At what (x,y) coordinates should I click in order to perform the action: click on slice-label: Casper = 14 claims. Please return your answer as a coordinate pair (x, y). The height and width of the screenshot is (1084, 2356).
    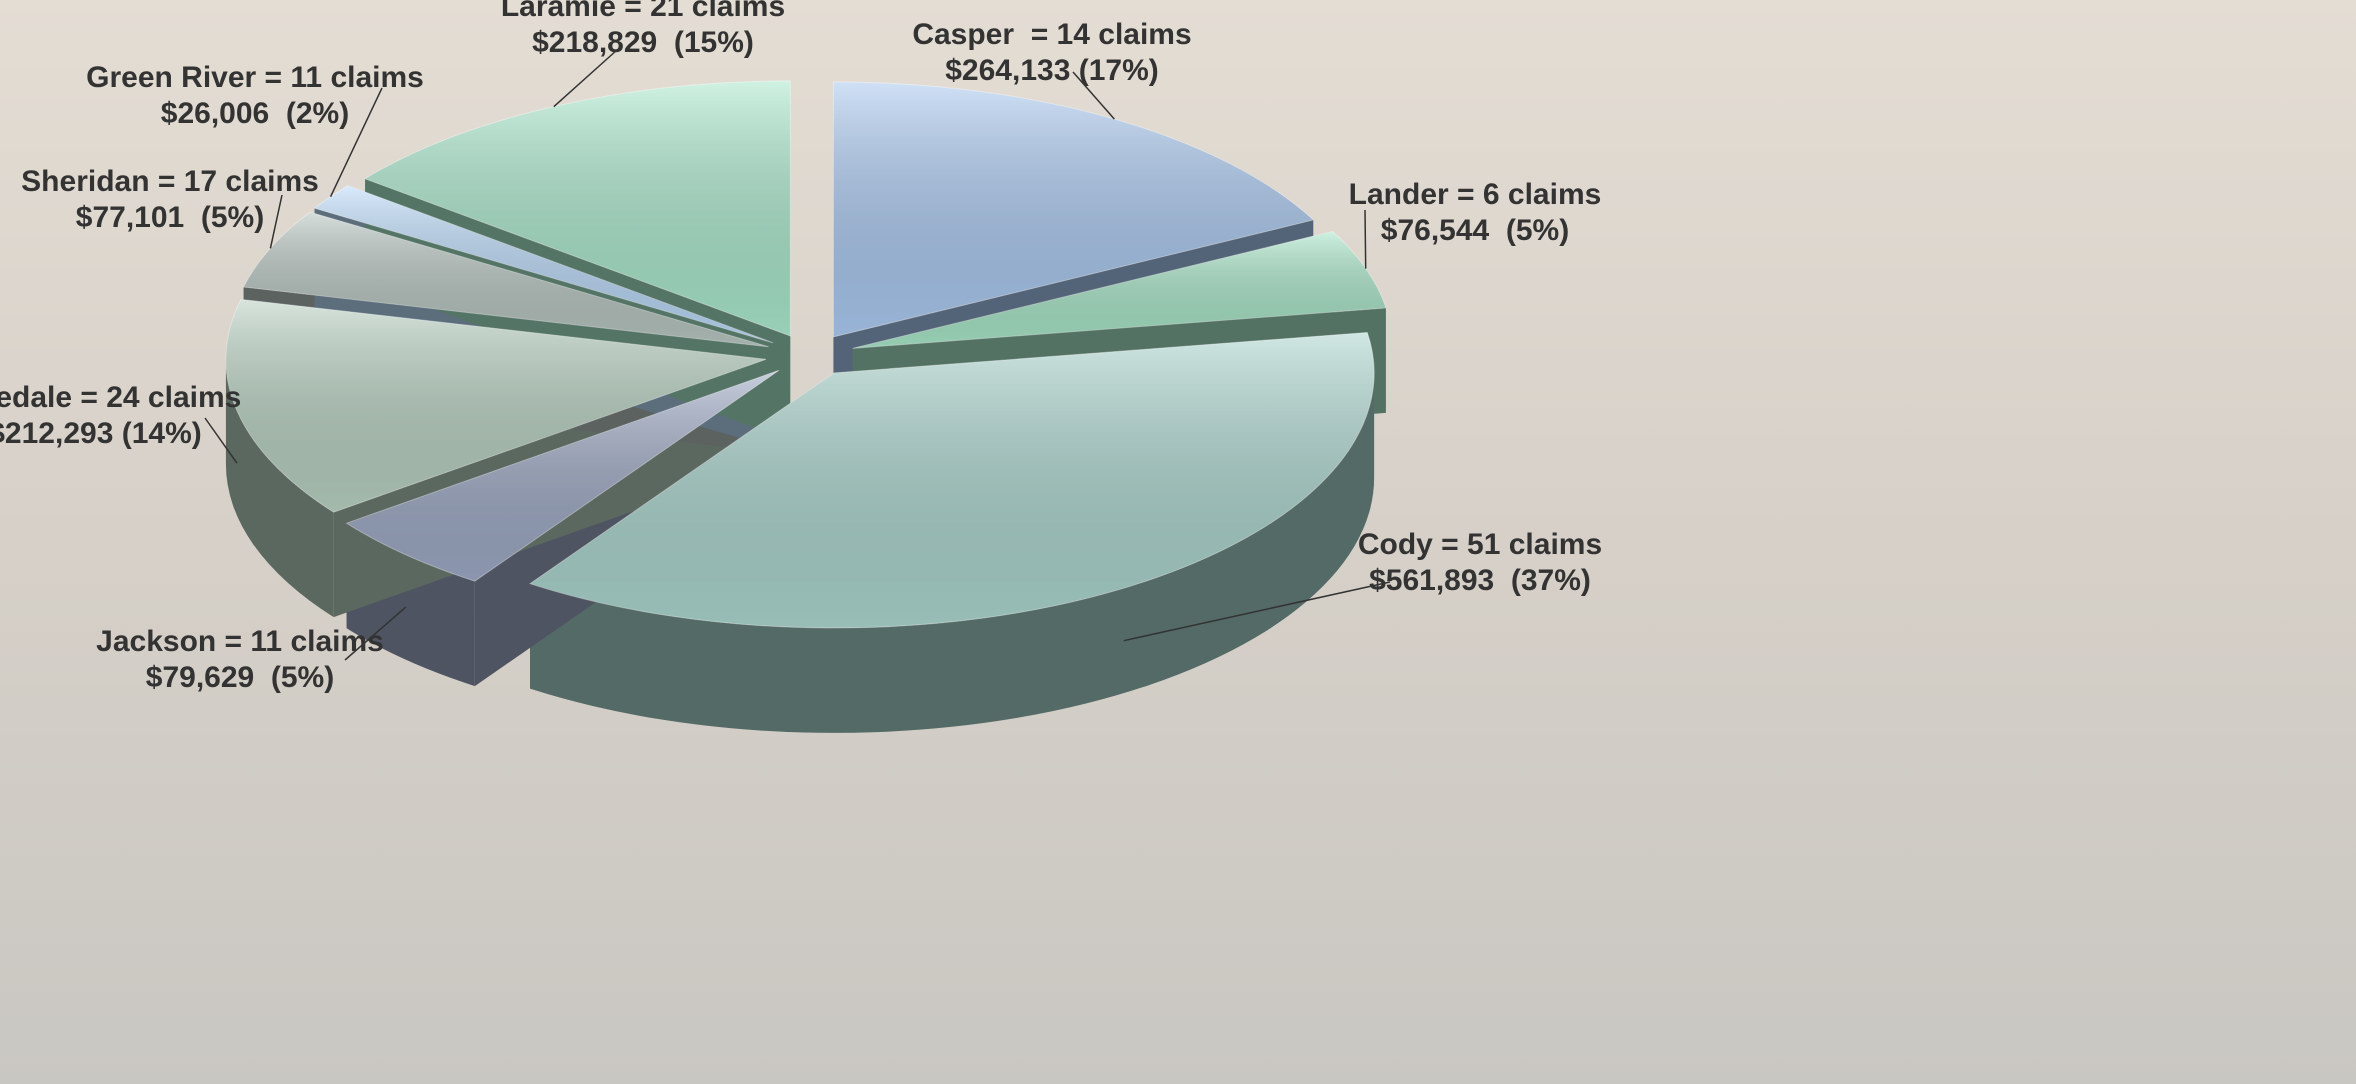
    Looking at the image, I should click on (1051, 34).